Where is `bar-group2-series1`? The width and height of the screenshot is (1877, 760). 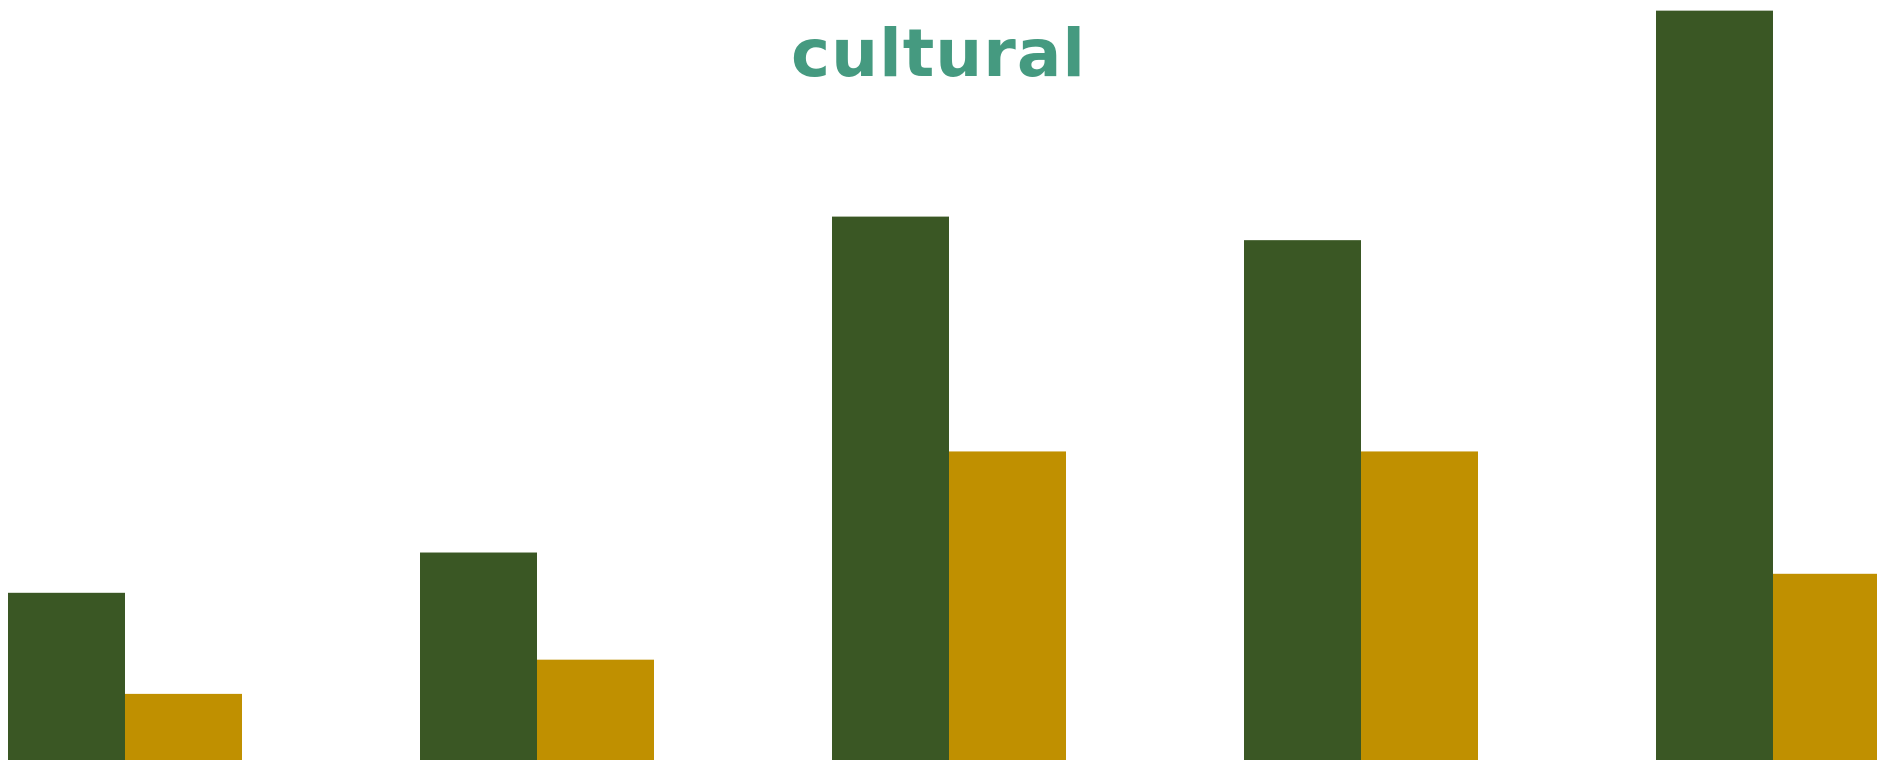 bar-group2-series1 is located at coordinates (478, 656).